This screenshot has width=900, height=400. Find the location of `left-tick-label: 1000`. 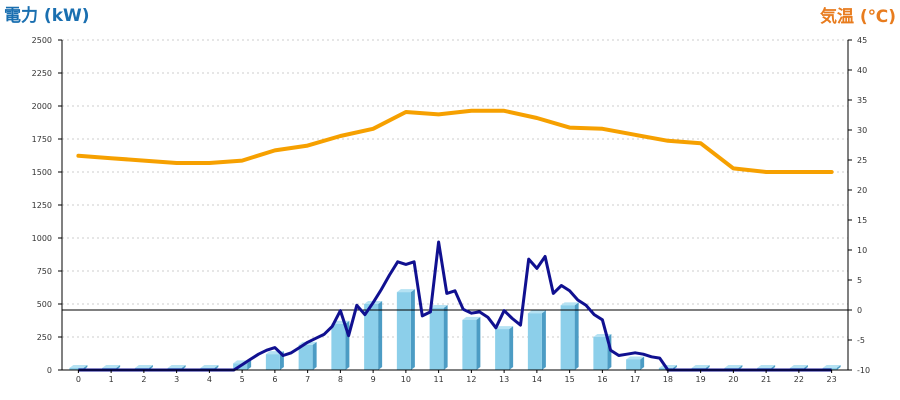

left-tick-label: 1000 is located at coordinates (42, 238).